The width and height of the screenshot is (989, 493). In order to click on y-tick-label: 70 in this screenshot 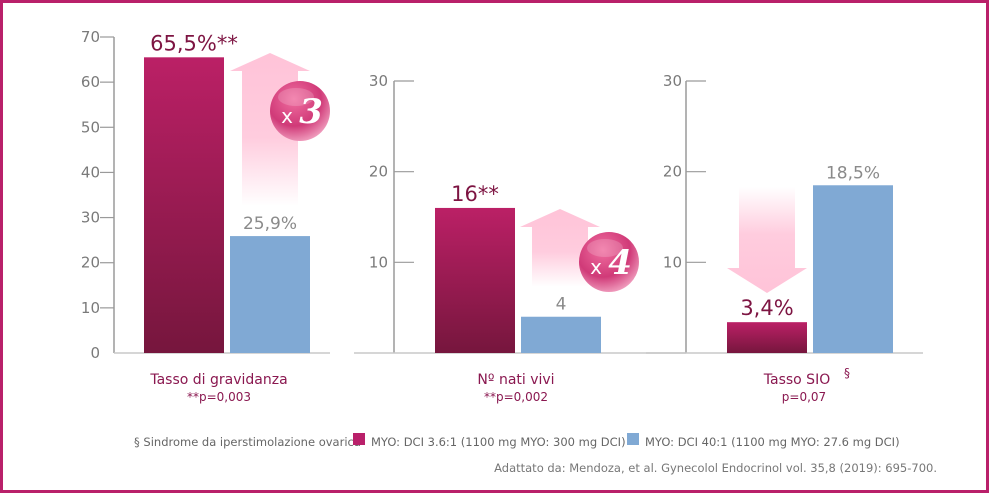, I will do `click(90, 37)`.